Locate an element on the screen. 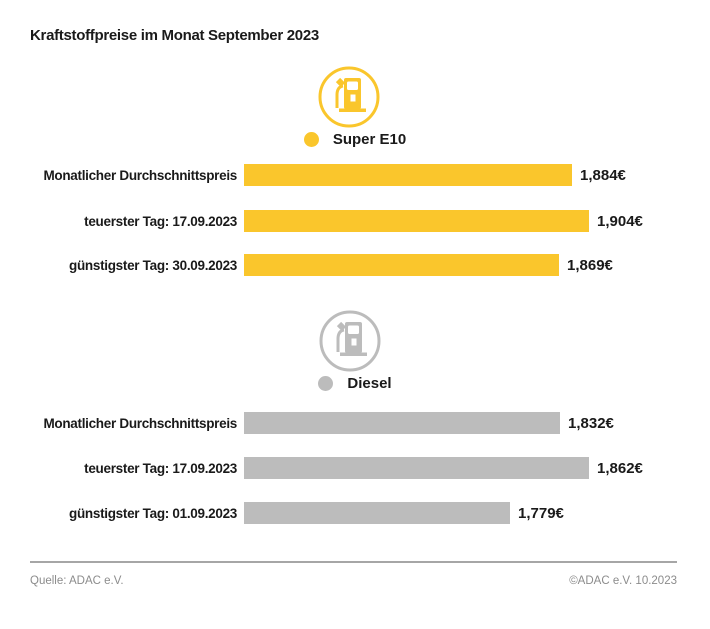 Image resolution: width=710 pixels, height=629 pixels. bar-row: günstigster Tag: 01.09.2023 1,779€ is located at coordinates (297, 513).